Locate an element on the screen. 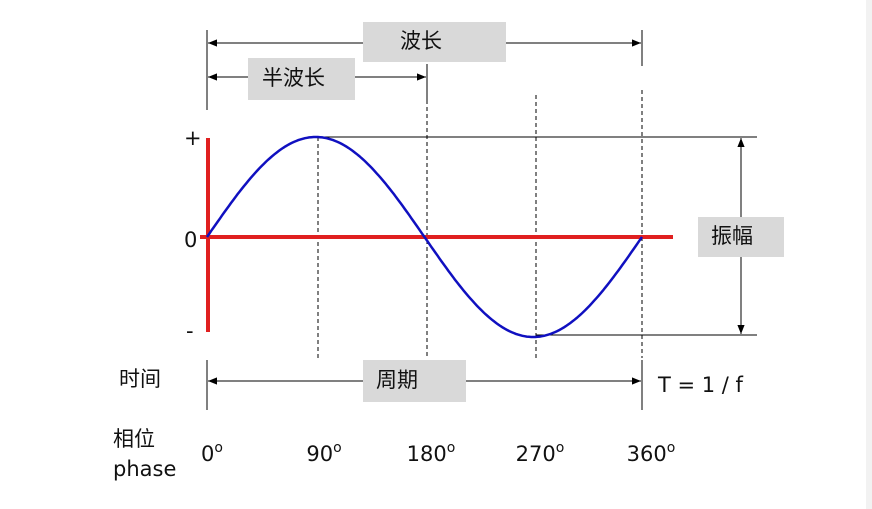 This screenshot has height=509, width=872. phase-value: 180 is located at coordinates (427, 454).